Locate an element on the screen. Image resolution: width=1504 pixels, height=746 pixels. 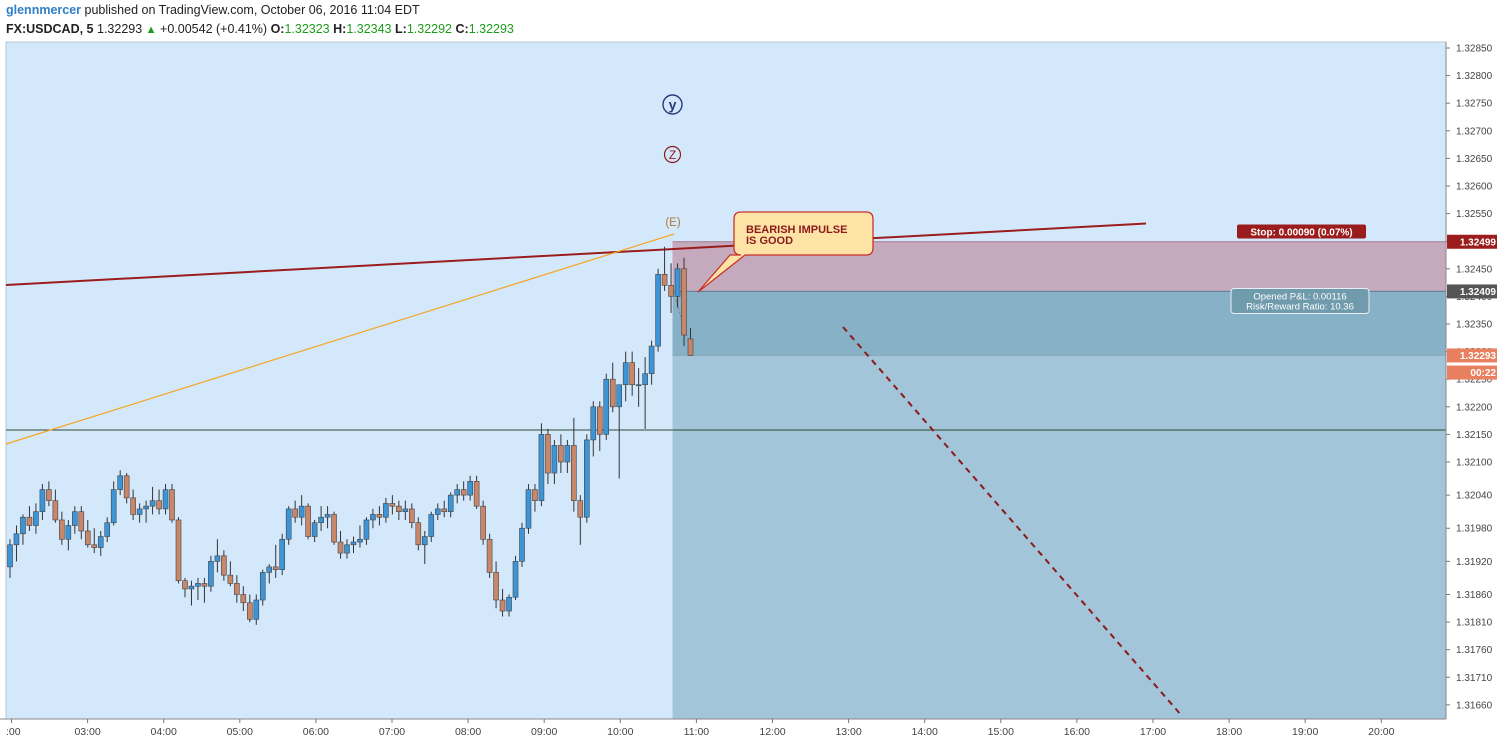
symbol-label: FX:USDCAD, 5 is located at coordinates (50, 29).